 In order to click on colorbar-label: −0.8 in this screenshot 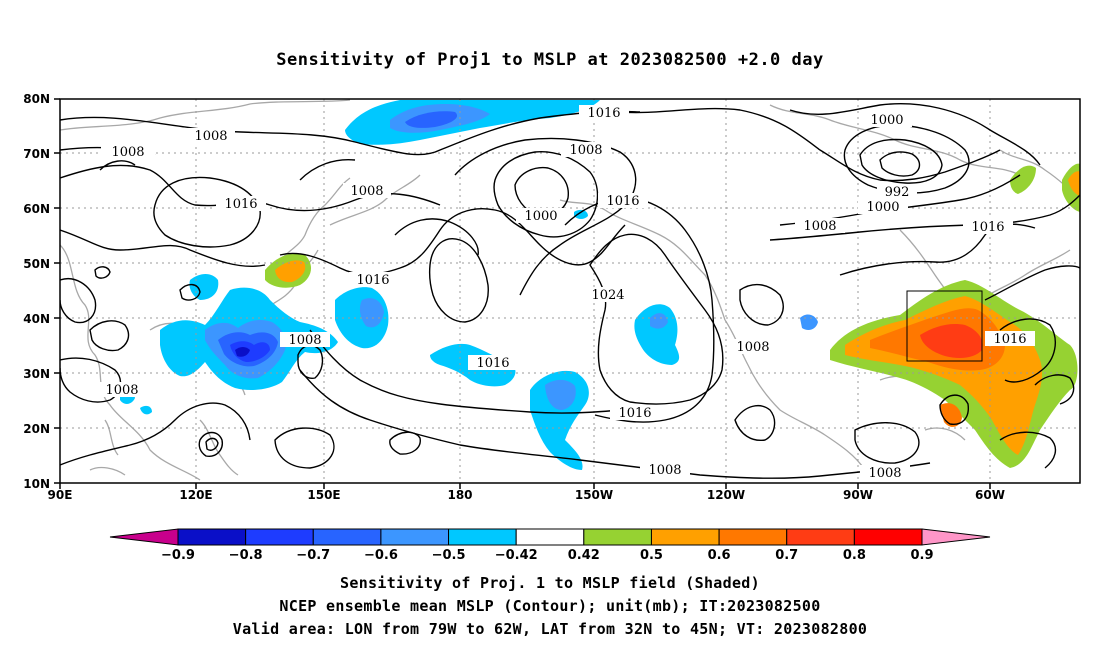, I will do `click(246, 555)`.